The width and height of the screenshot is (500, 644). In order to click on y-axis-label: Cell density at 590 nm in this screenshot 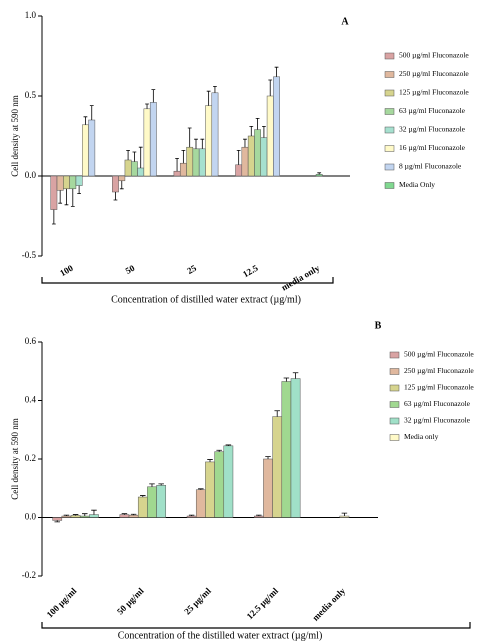, I will do `click(15, 136)`.